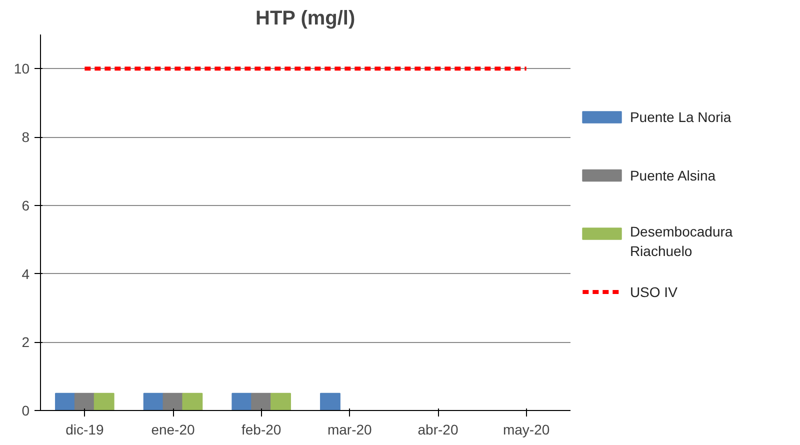 This screenshot has width=800, height=445. I want to click on y-tick-label: 4, so click(26, 274).